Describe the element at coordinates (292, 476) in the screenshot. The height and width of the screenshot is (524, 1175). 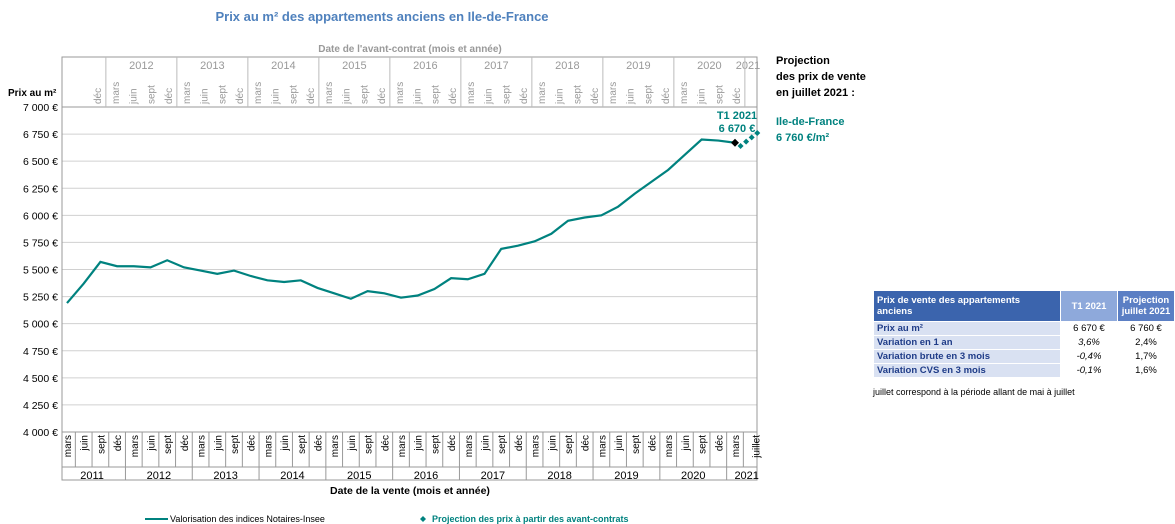
I see `x-year-label: 2014` at that location.